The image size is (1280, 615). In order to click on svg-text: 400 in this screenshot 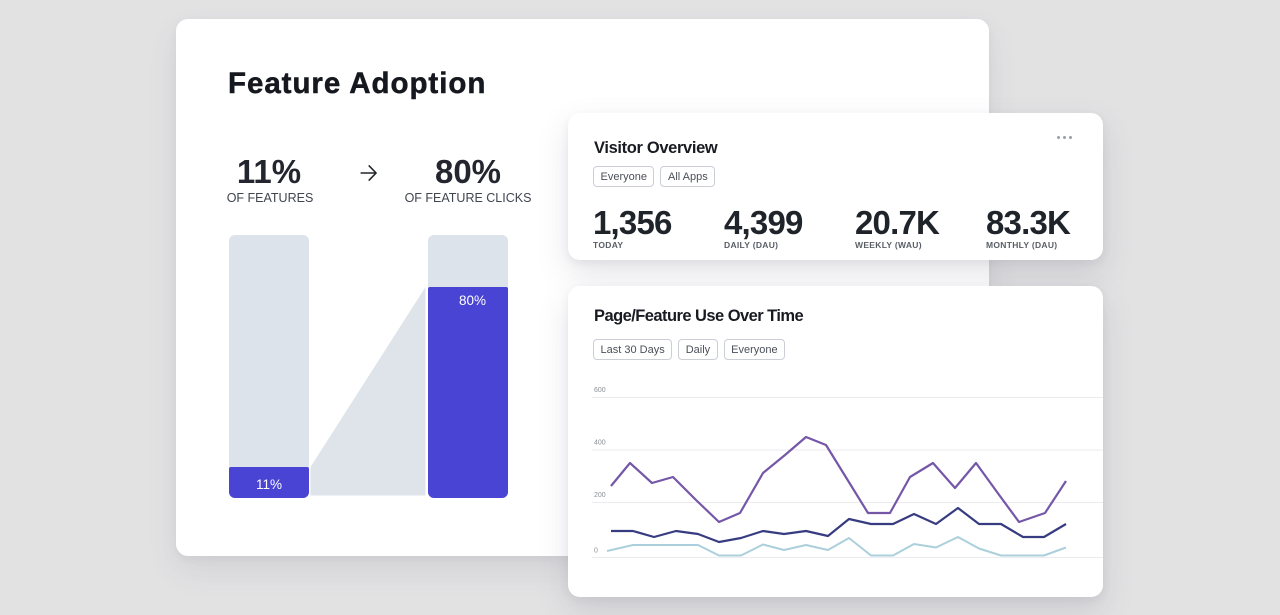, I will do `click(600, 443)`.